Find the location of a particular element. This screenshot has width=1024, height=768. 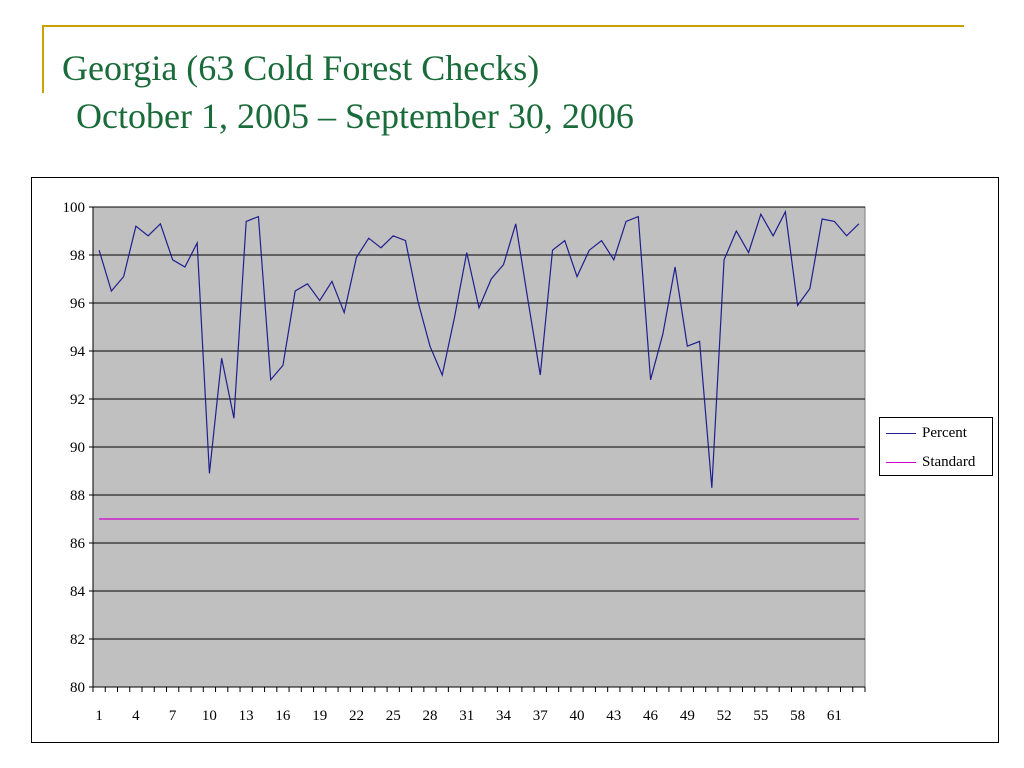

y-tick-label: 84 is located at coordinates (78, 592).